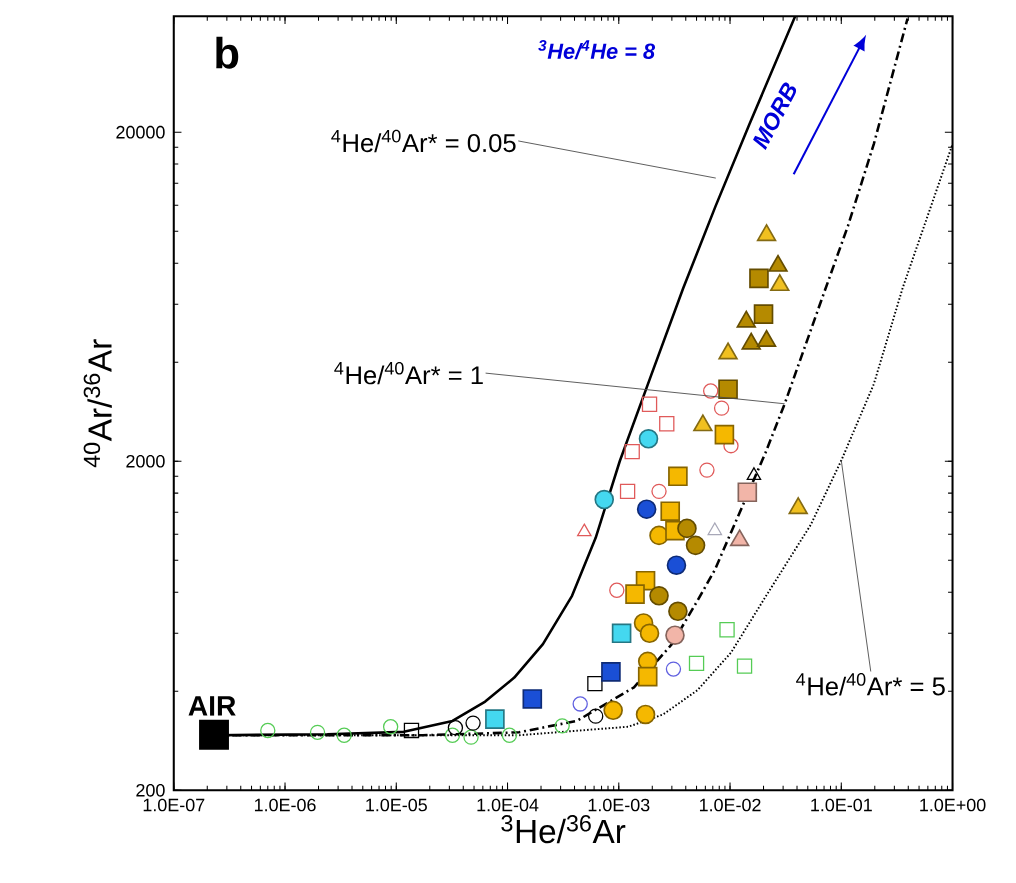  What do you see at coordinates (145, 461) in the screenshot?
I see `y-tick-label: 2000` at bounding box center [145, 461].